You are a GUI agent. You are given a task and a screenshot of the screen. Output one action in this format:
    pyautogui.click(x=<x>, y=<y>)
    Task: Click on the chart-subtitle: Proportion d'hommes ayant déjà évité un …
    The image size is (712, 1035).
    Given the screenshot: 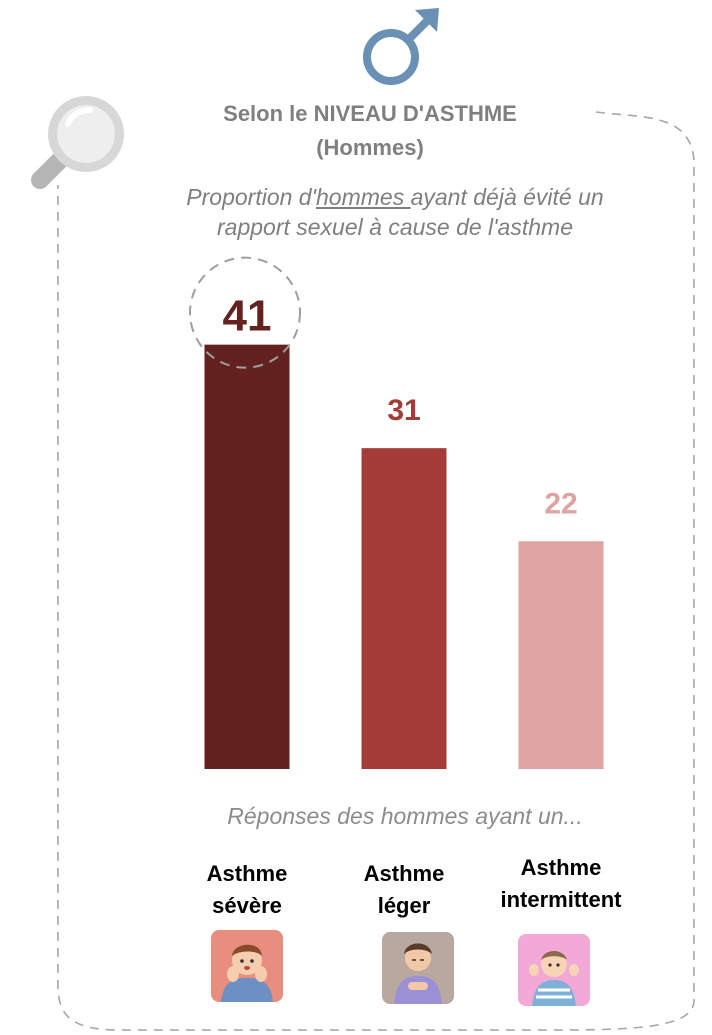 What is the action you would take?
    pyautogui.click(x=395, y=212)
    